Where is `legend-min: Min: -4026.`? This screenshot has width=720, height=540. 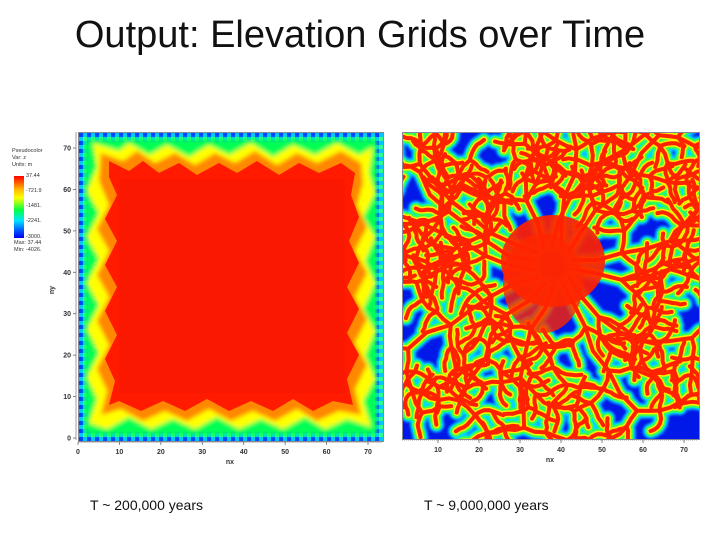 legend-min: Min: -4026. is located at coordinates (28, 250).